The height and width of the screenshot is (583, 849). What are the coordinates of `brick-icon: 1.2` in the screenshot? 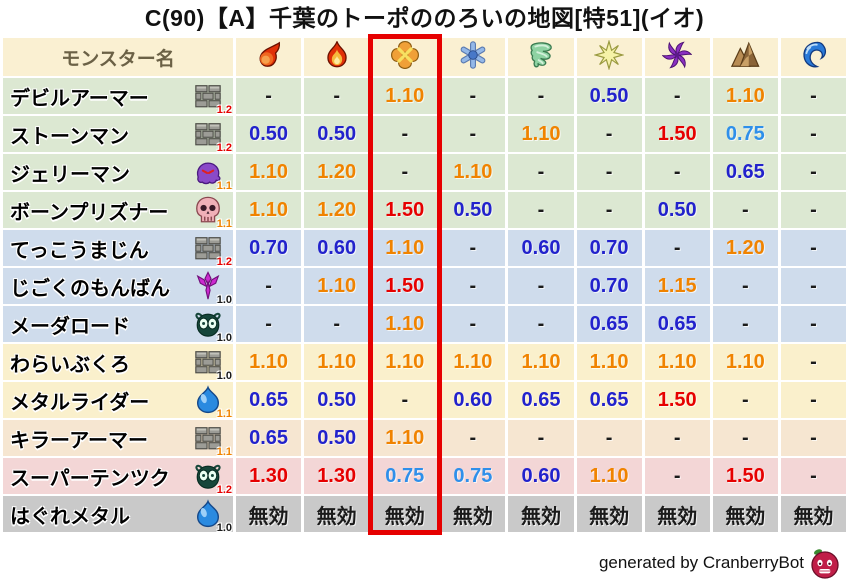 It's located at (212, 136).